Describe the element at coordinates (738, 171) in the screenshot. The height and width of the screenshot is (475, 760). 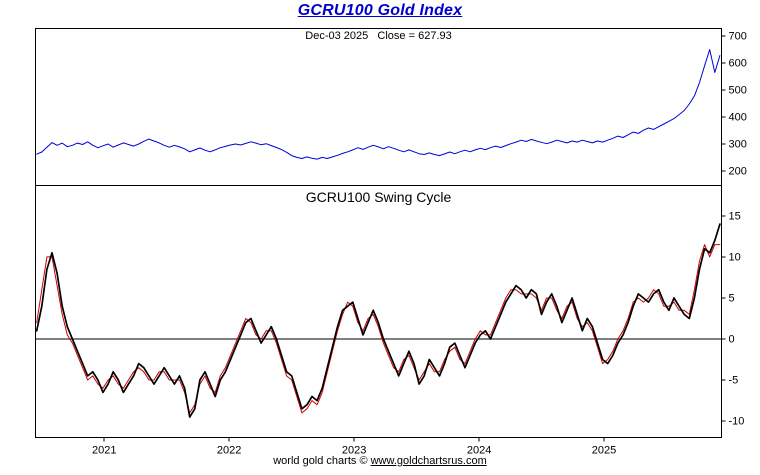
I see `y-tick-label: 200` at that location.